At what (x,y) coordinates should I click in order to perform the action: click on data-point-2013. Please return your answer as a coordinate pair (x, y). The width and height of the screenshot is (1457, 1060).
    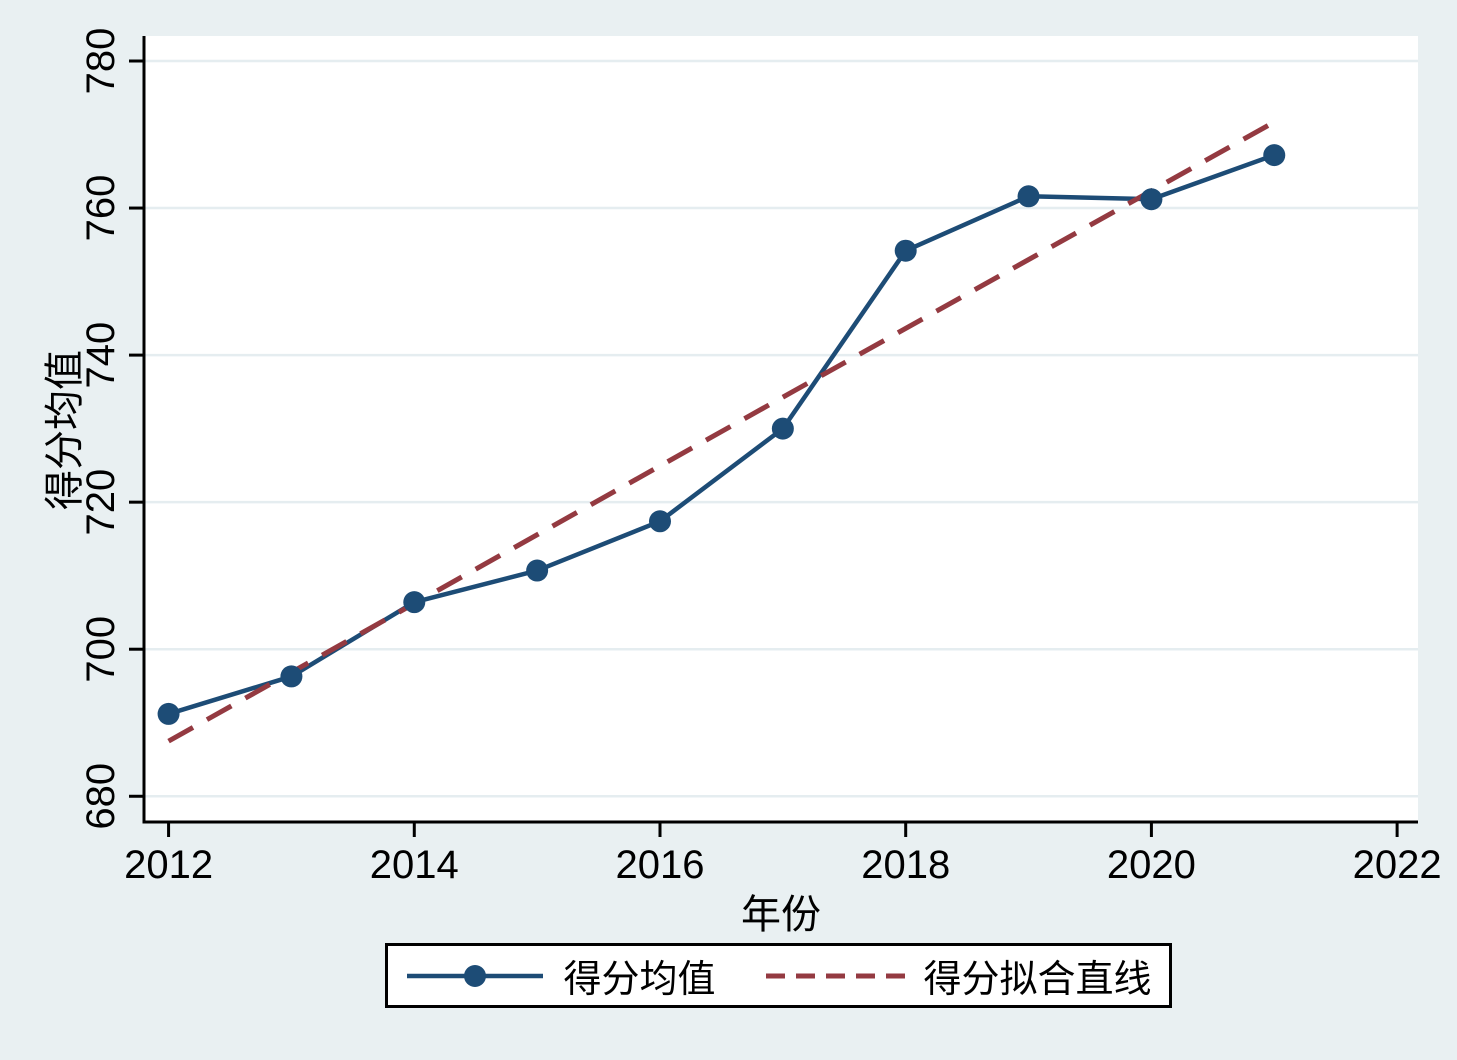
    Looking at the image, I should click on (291, 676).